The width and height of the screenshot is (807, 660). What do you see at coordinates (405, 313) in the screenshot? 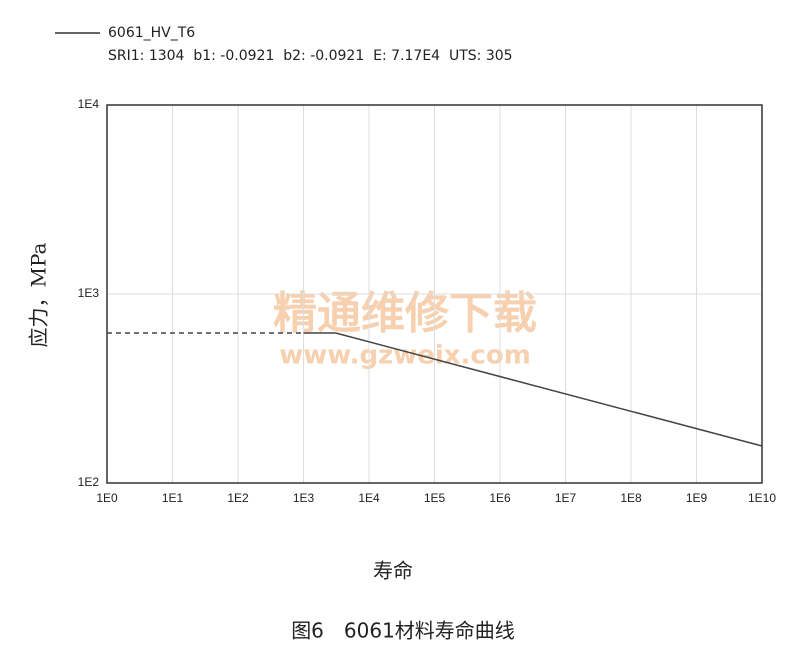
I see `watermark: 精通维修下载` at bounding box center [405, 313].